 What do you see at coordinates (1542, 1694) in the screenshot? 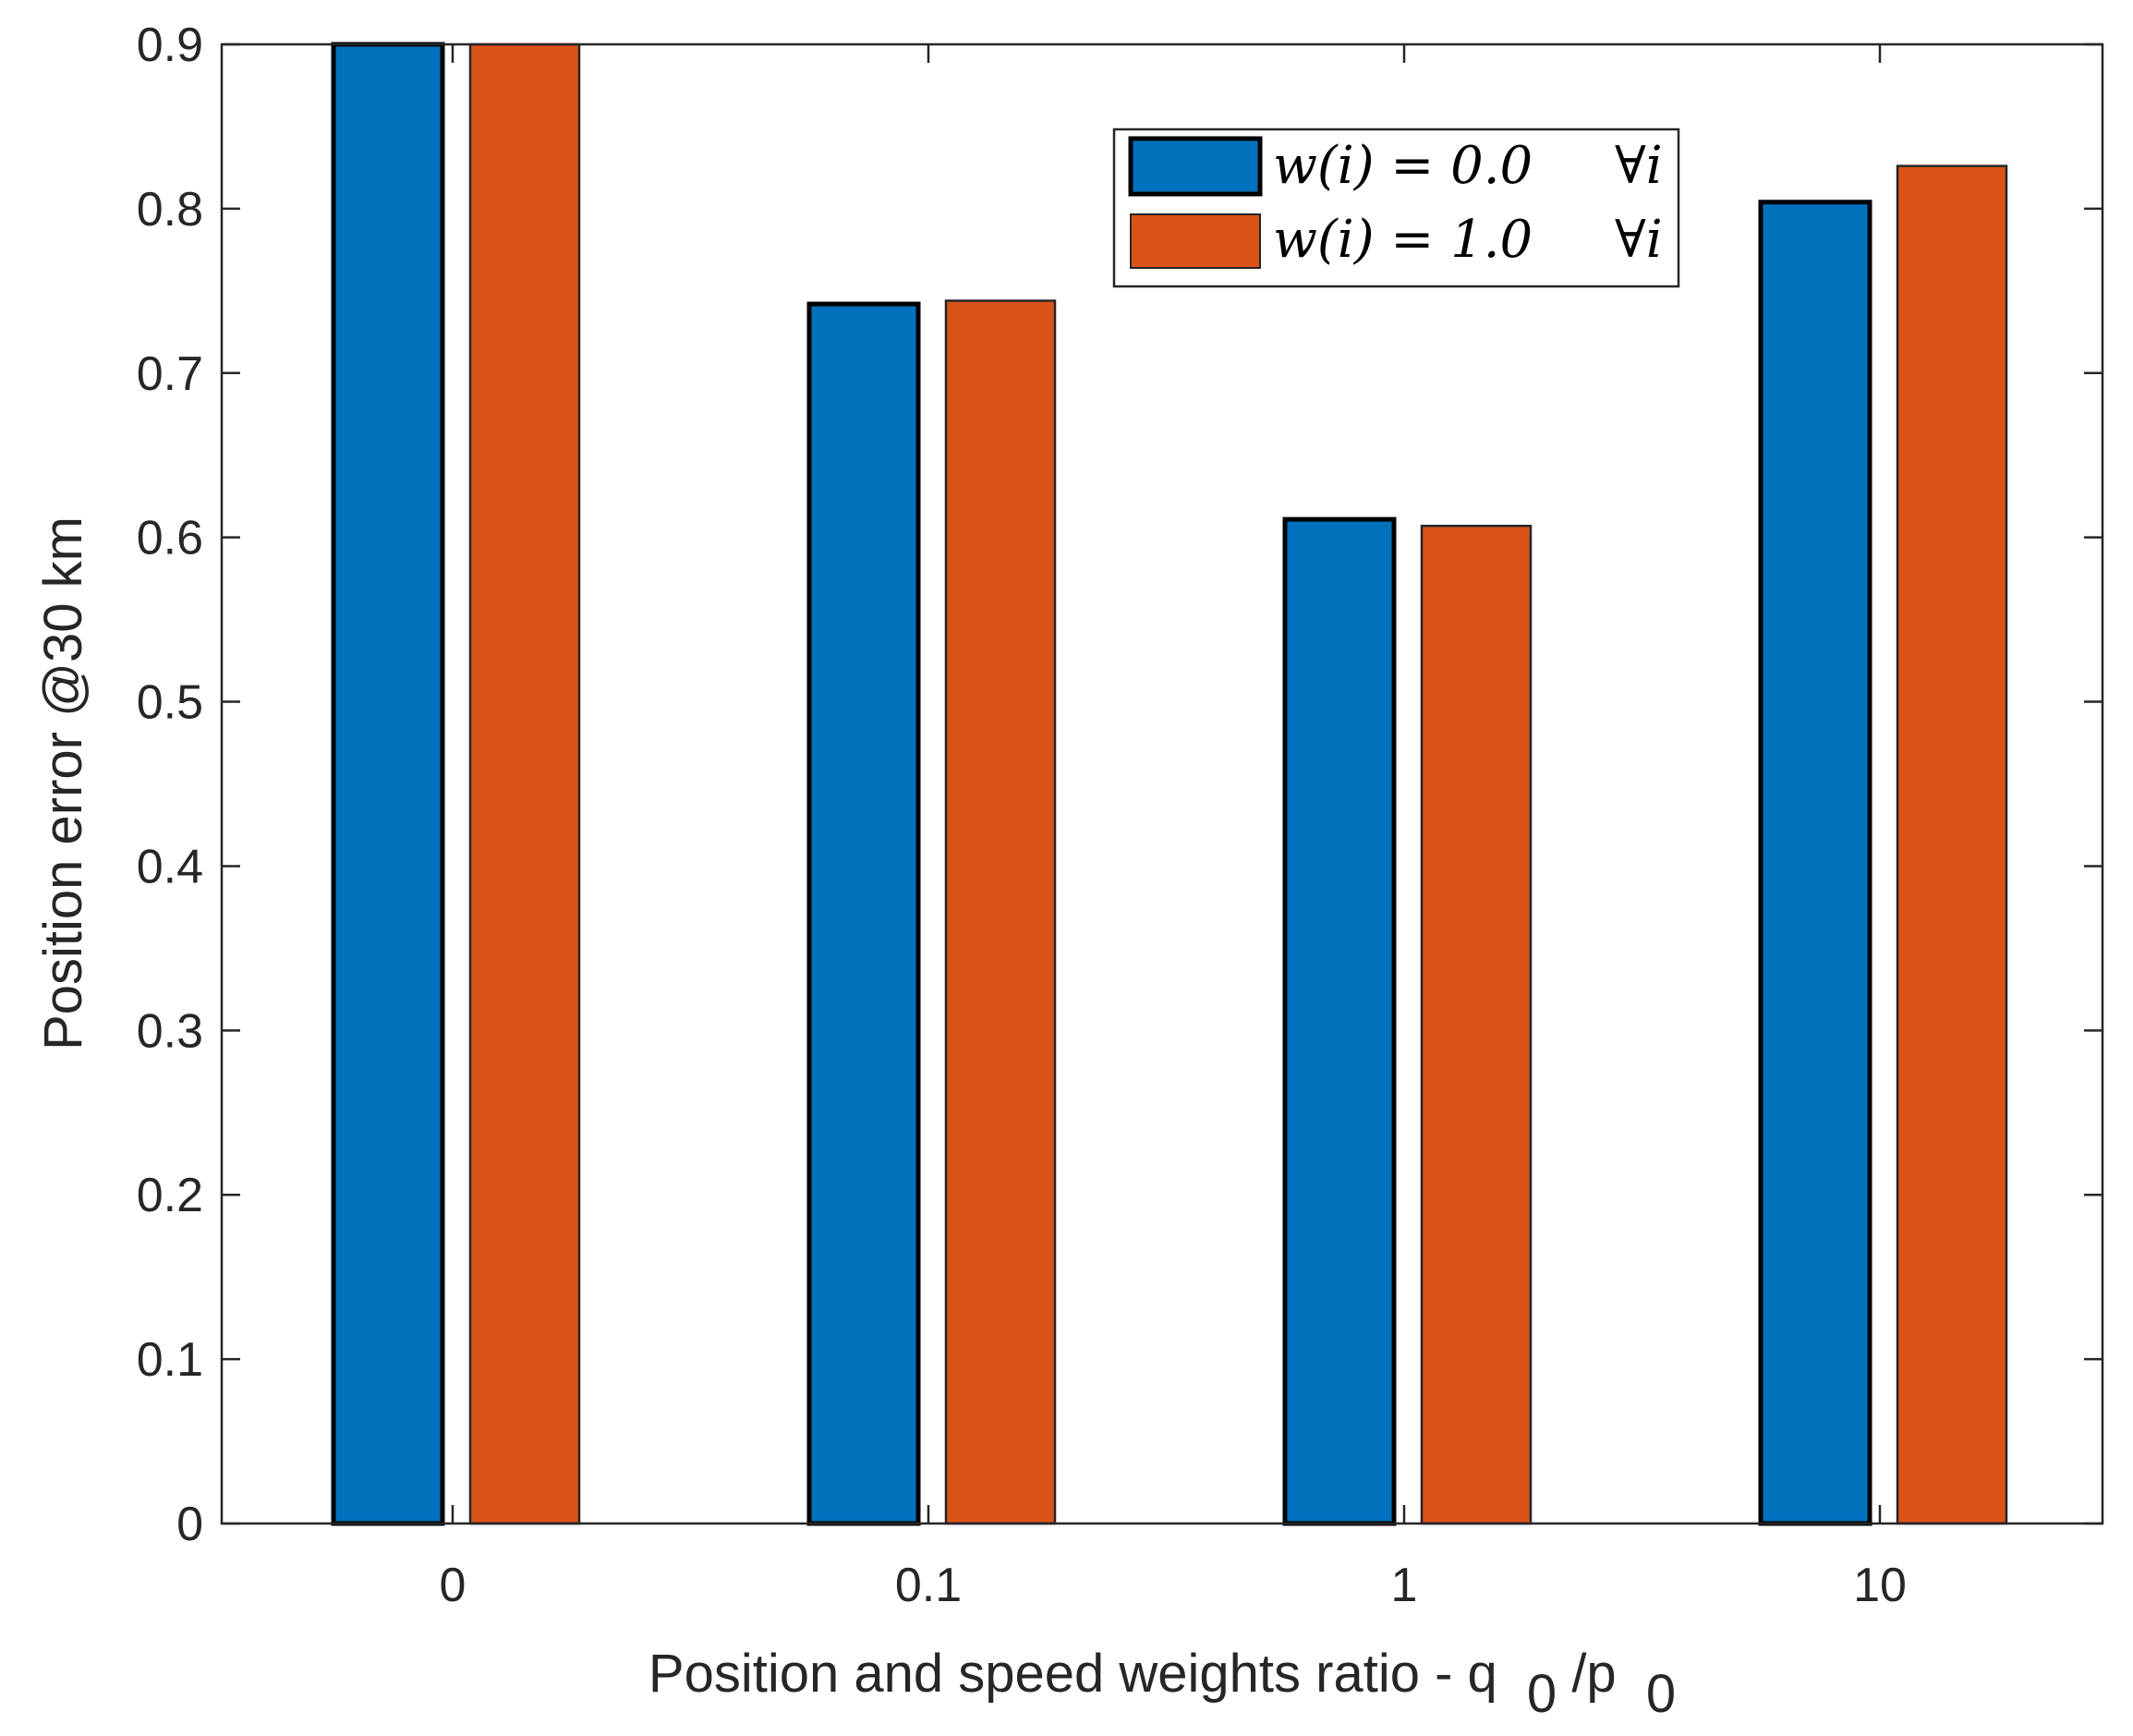
I see `x-axis-label-sub-q: 0` at bounding box center [1542, 1694].